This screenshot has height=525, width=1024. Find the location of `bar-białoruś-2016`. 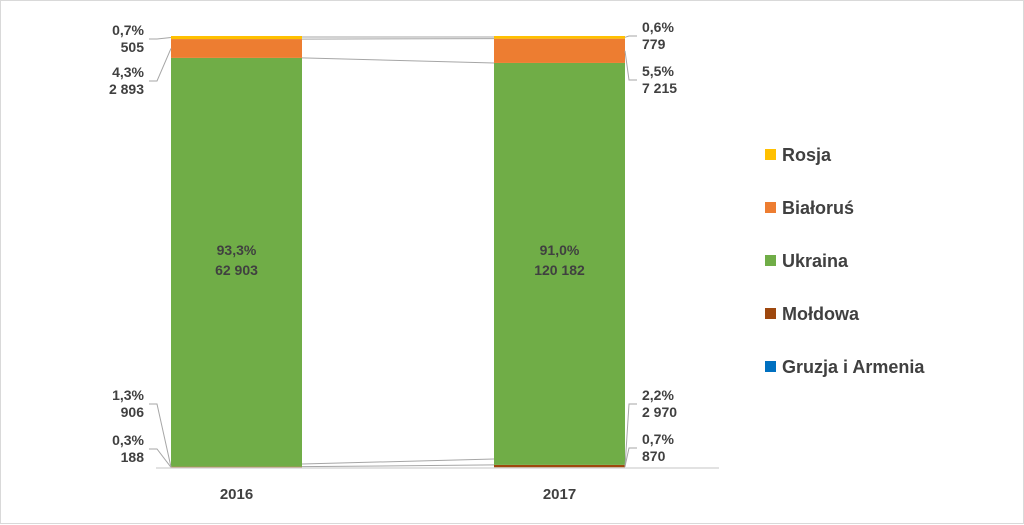

bar-białoruś-2016 is located at coordinates (236, 48).